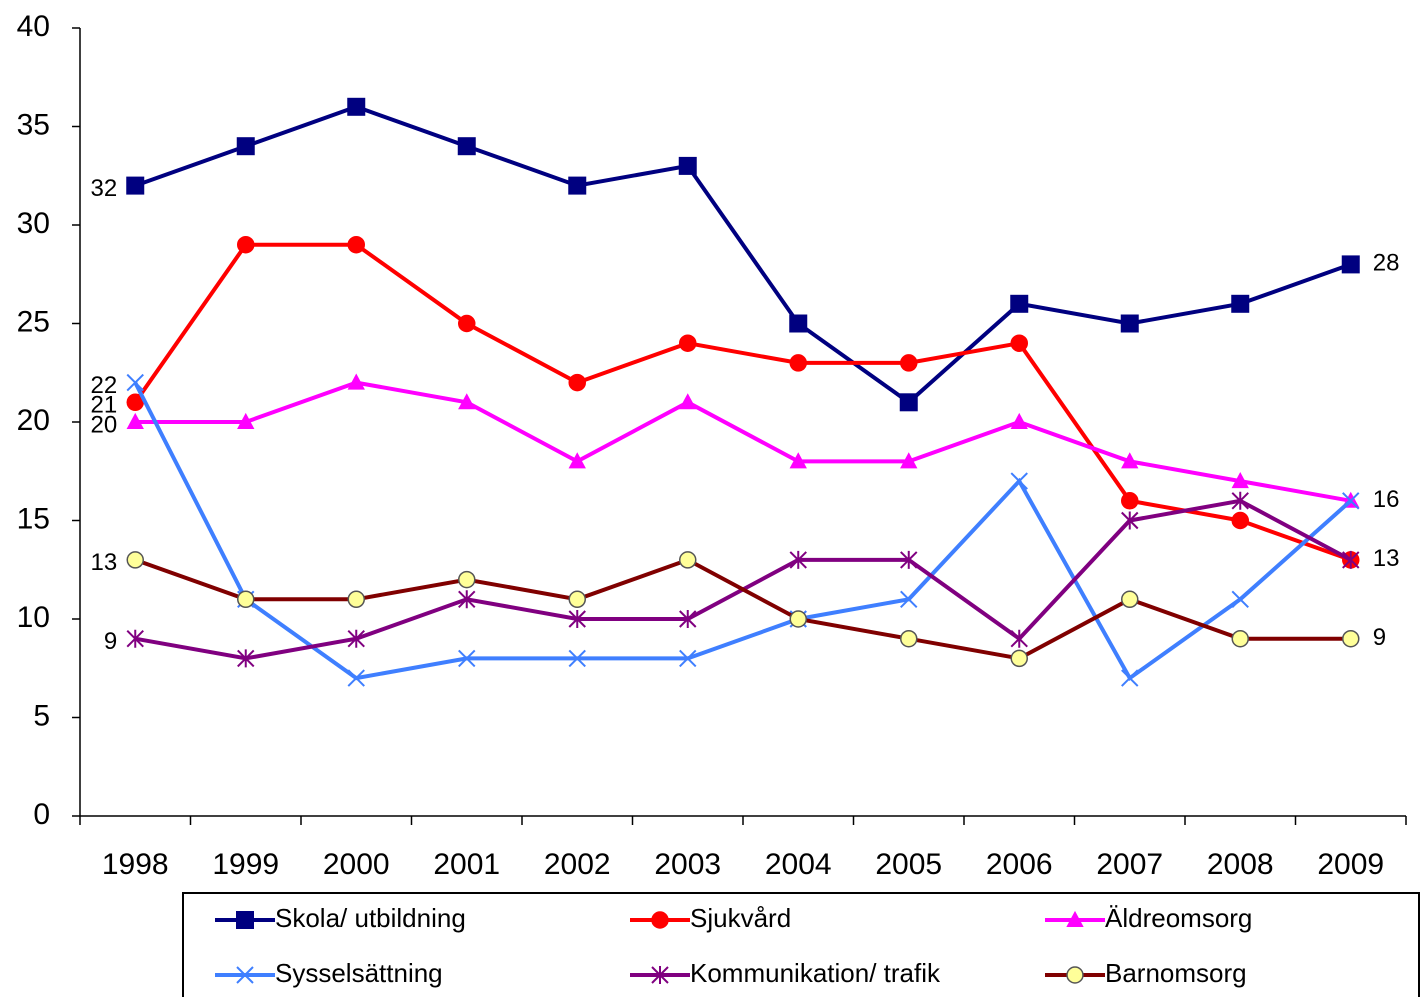  I want to click on legend-label: Kommunikation/ trafik, so click(815, 973).